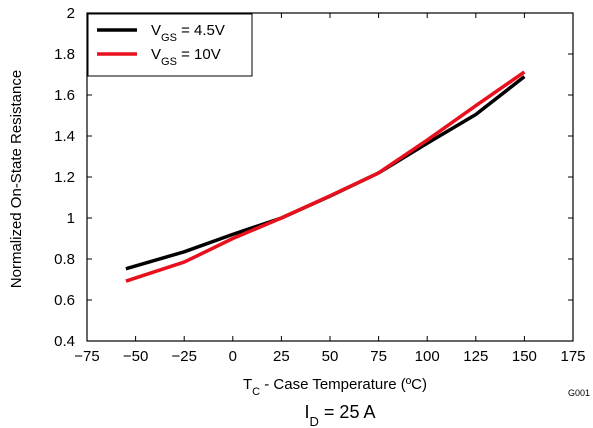 Image resolution: width=593 pixels, height=428 pixels. What do you see at coordinates (64, 177) in the screenshot?
I see `y-tick-label: 1.2` at bounding box center [64, 177].